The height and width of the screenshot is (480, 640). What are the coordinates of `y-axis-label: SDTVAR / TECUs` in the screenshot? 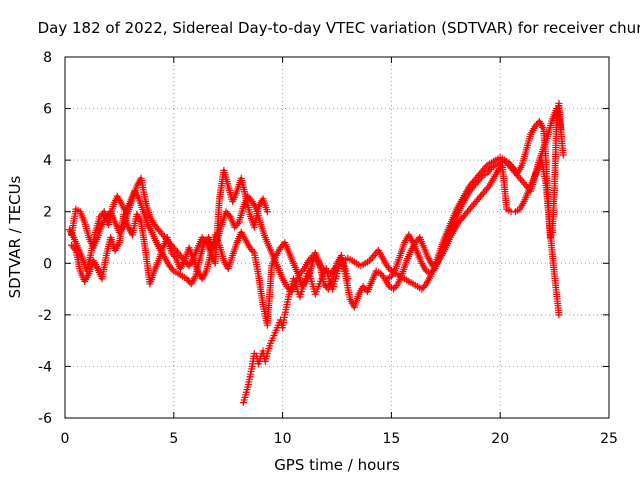 It's located at (15, 236).